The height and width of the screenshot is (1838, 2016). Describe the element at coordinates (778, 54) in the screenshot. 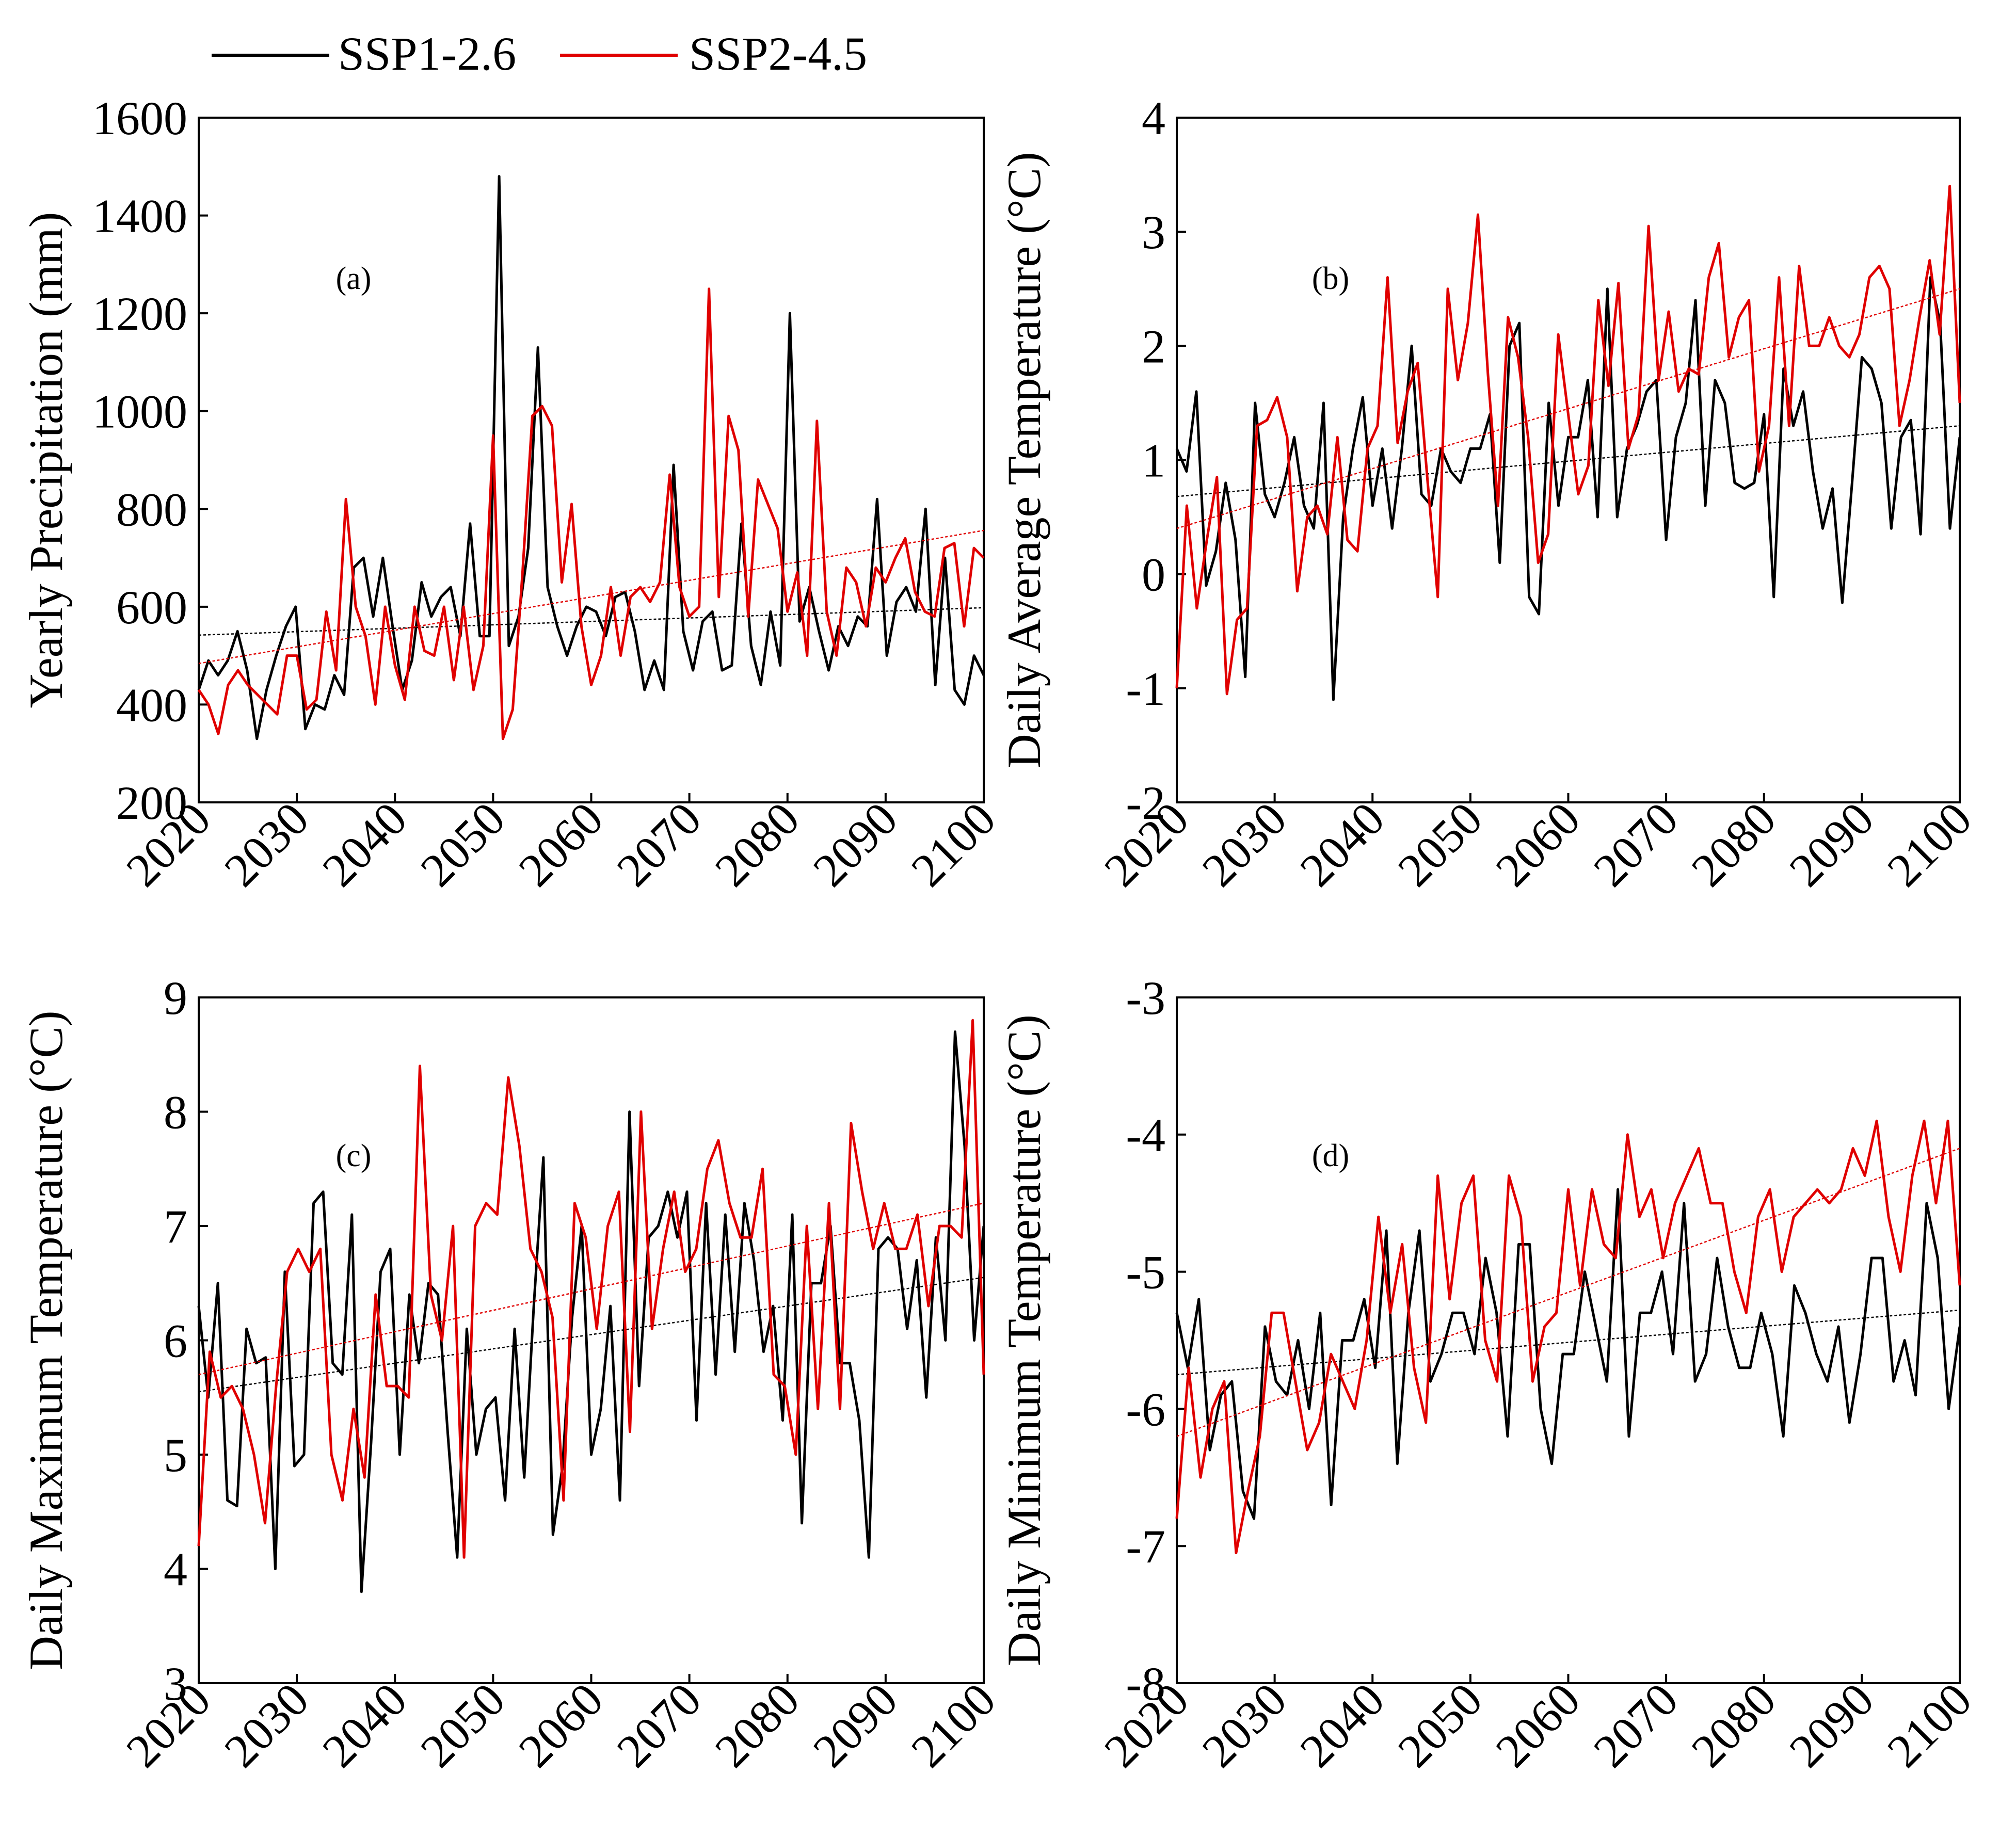

I see `legend-label-ssp2: SSP2-4.5` at that location.